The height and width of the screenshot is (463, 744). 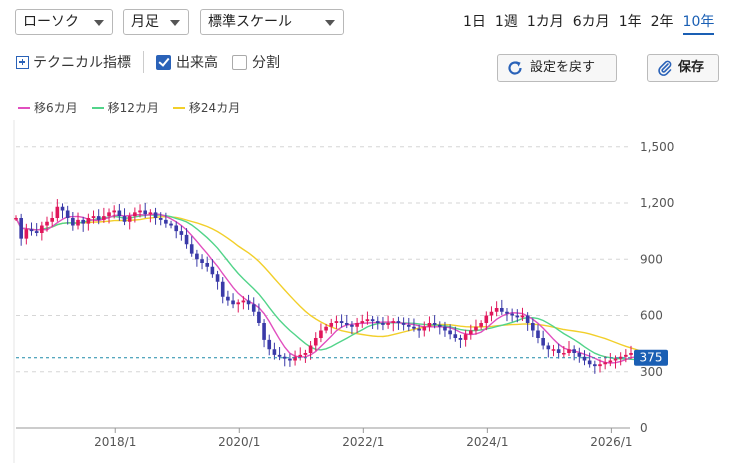 I want to click on period-tab-1m: 1カ月, so click(x=545, y=22).